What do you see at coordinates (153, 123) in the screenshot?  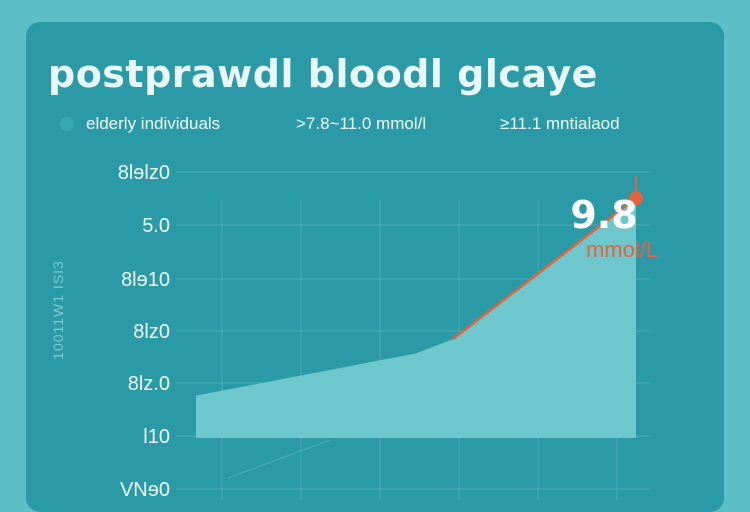 I see `legend-label: elderly individuals` at bounding box center [153, 123].